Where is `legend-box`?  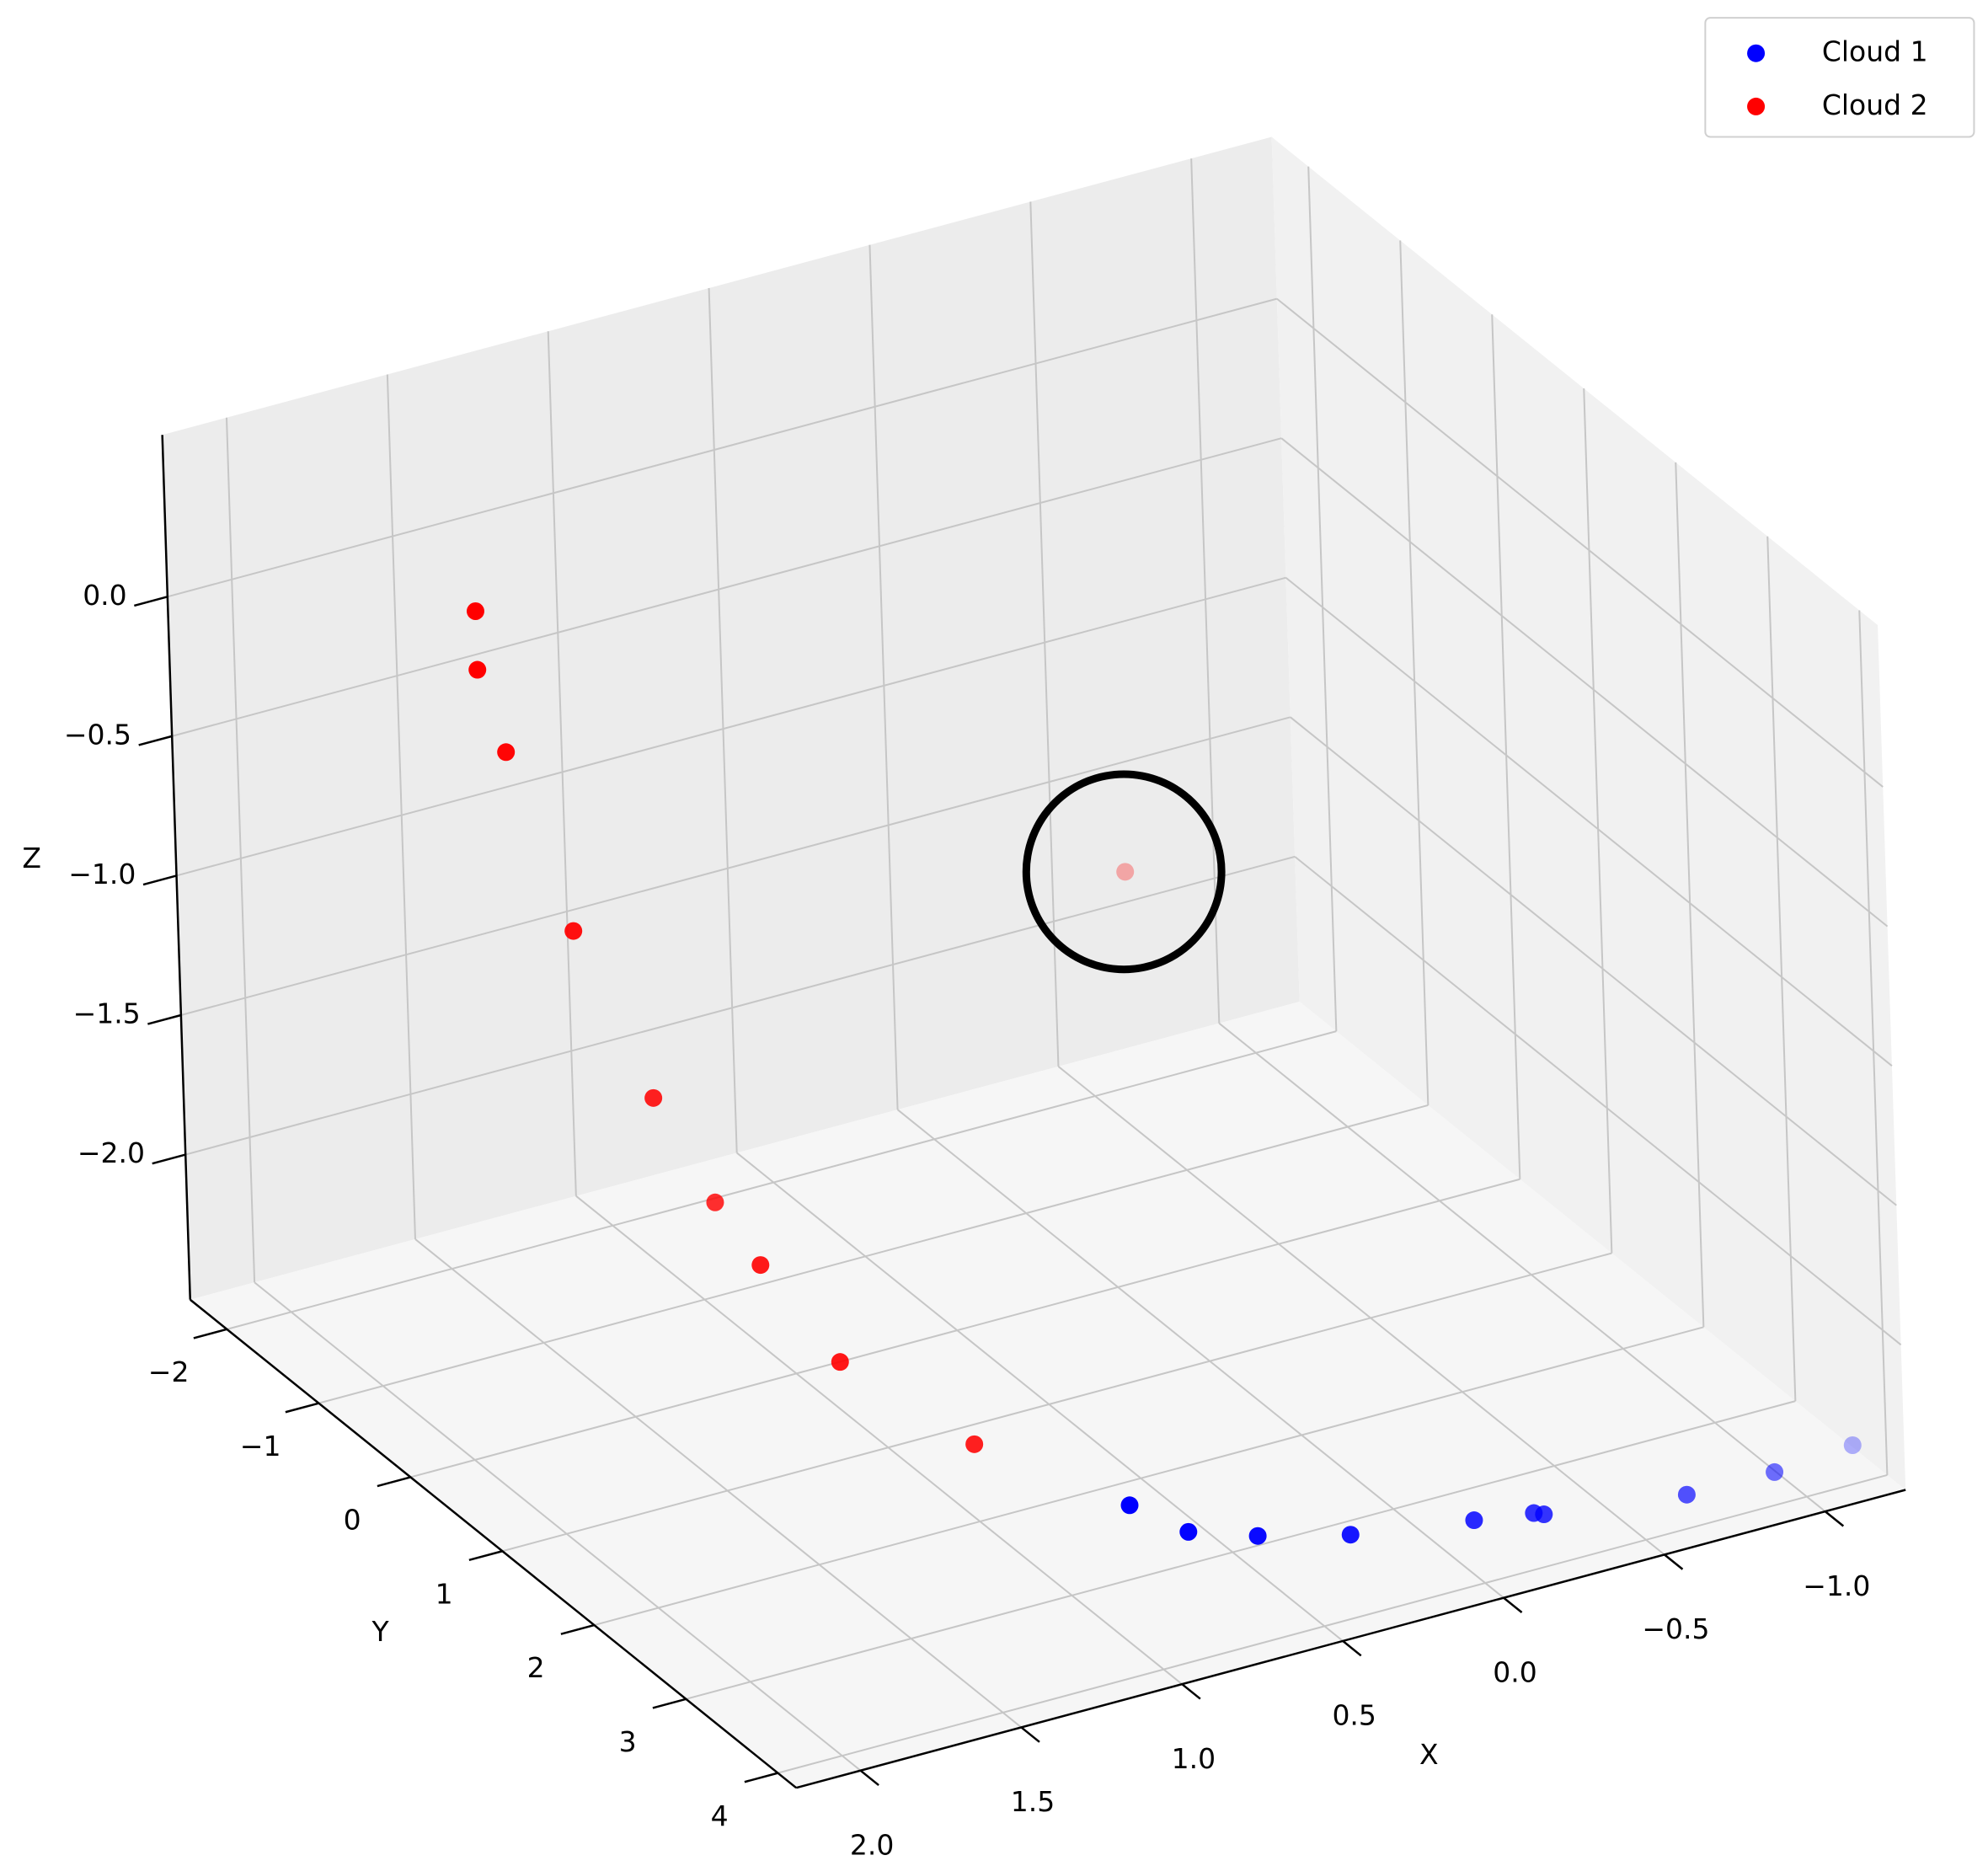
legend-box is located at coordinates (1839, 77).